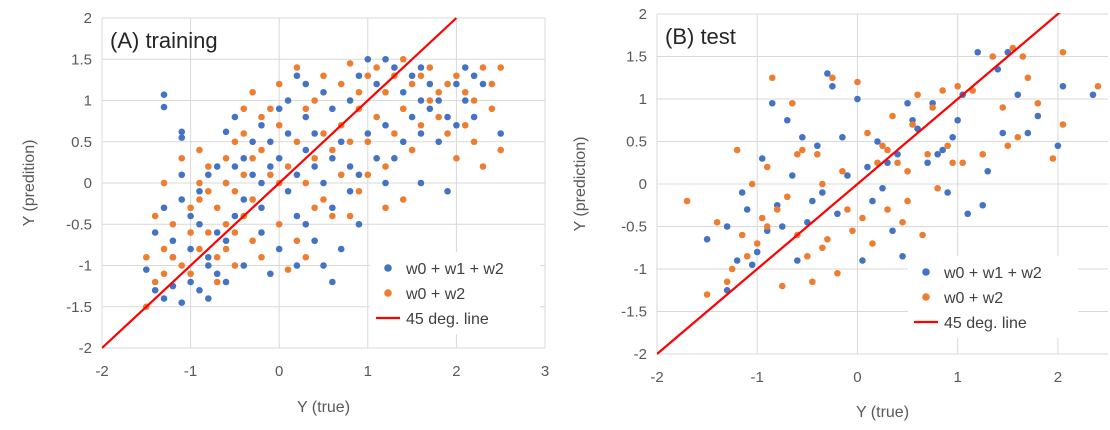  I want to click on y-tick-label: 0, so click(643, 184).